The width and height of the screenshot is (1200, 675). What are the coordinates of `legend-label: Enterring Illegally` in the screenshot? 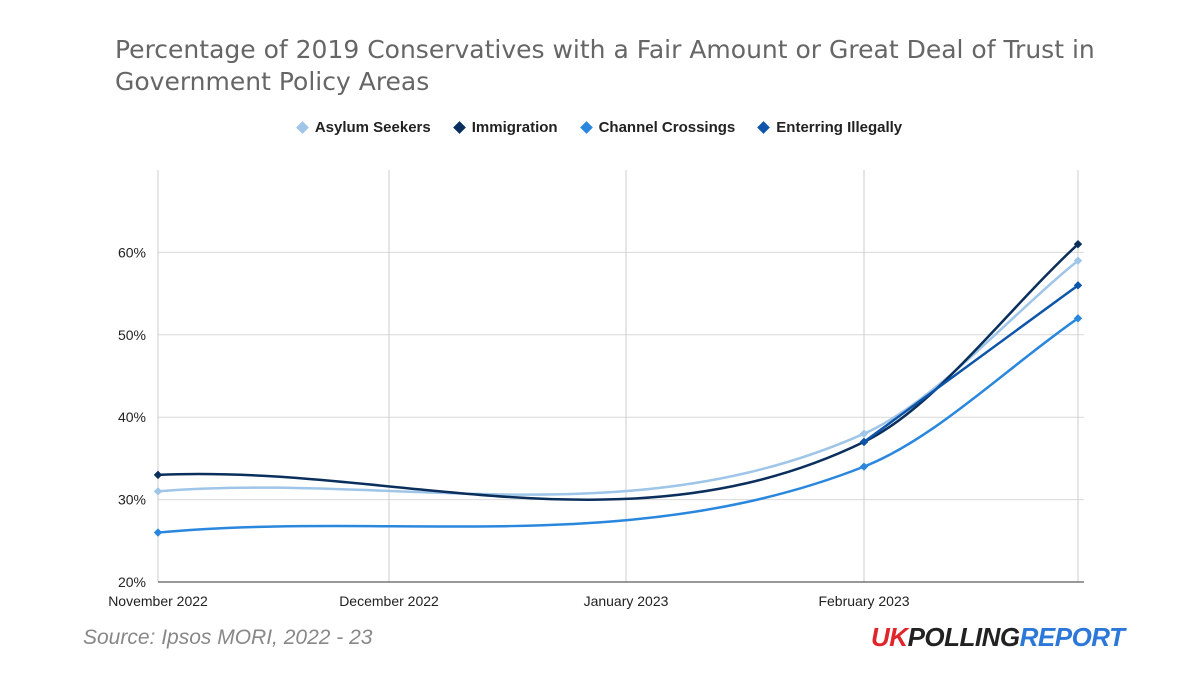 It's located at (839, 127).